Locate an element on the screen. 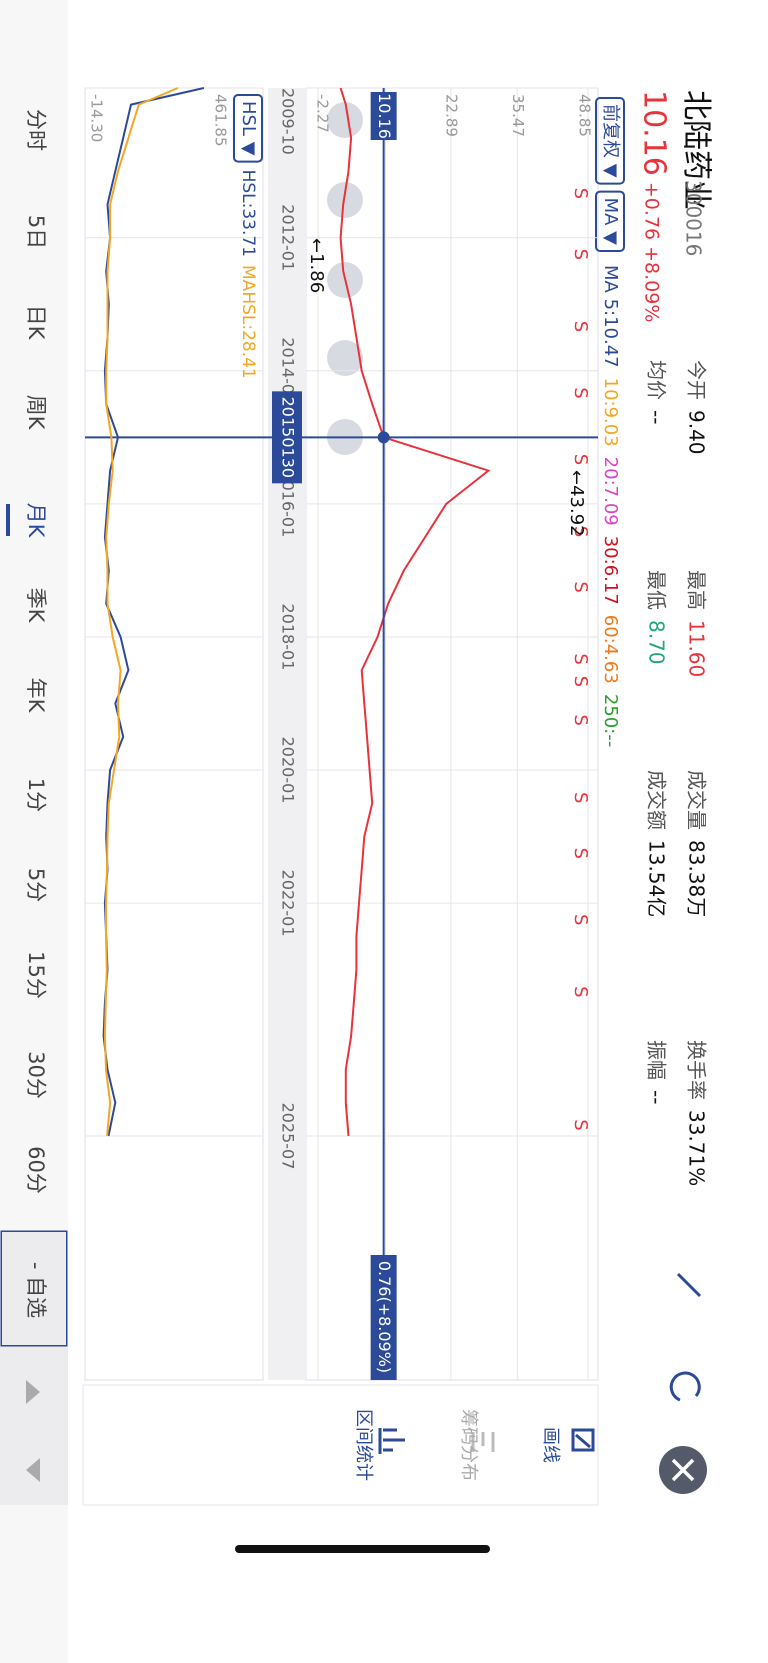 Image resolution: width=768 pixels, height=1663 pixels. stat-label: 最低 is located at coordinates (657, 590).